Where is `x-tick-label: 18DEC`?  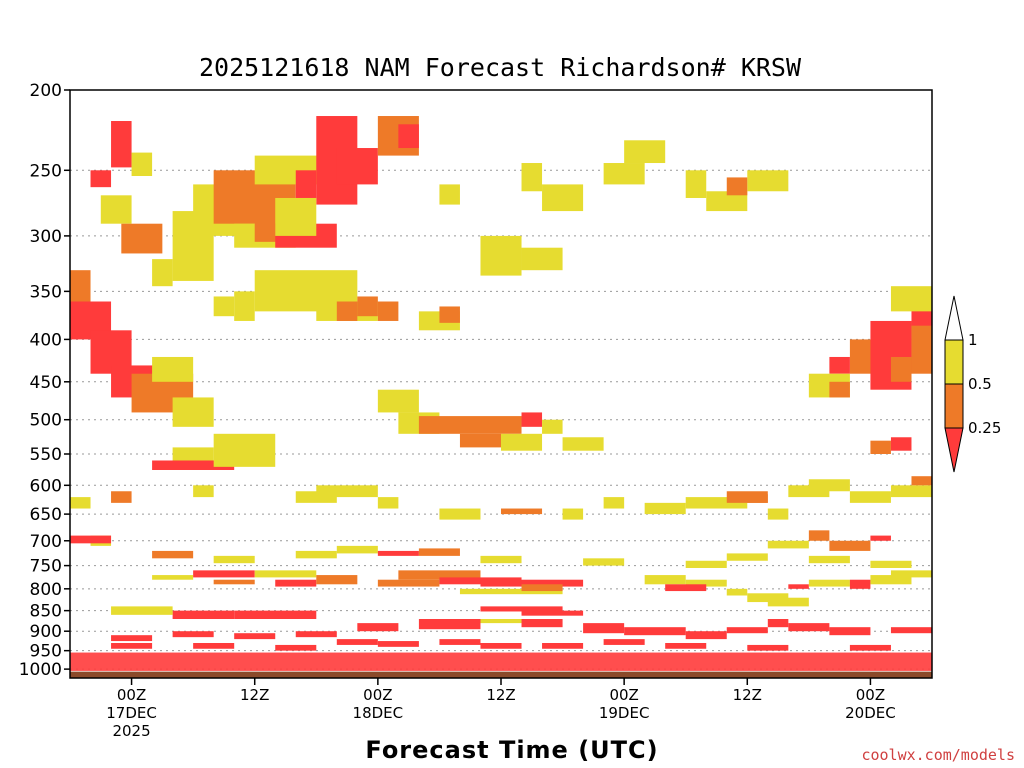
x-tick-label: 18DEC is located at coordinates (378, 713).